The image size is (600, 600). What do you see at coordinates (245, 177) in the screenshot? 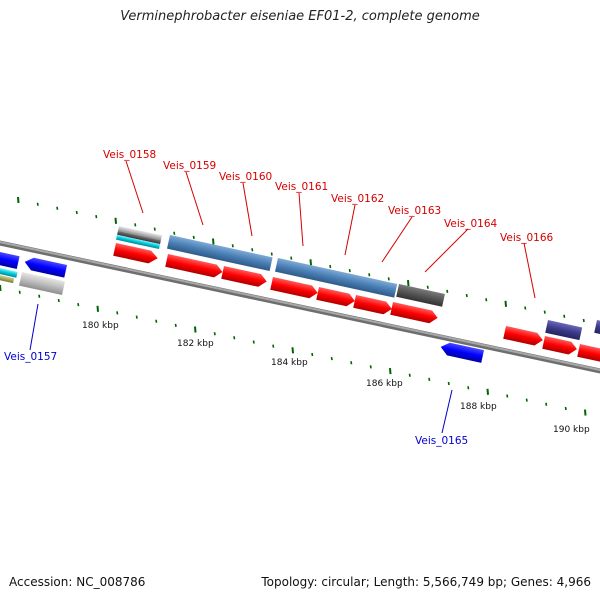
I see `gene-label-veis-0160: Veis_0160` at bounding box center [245, 177].